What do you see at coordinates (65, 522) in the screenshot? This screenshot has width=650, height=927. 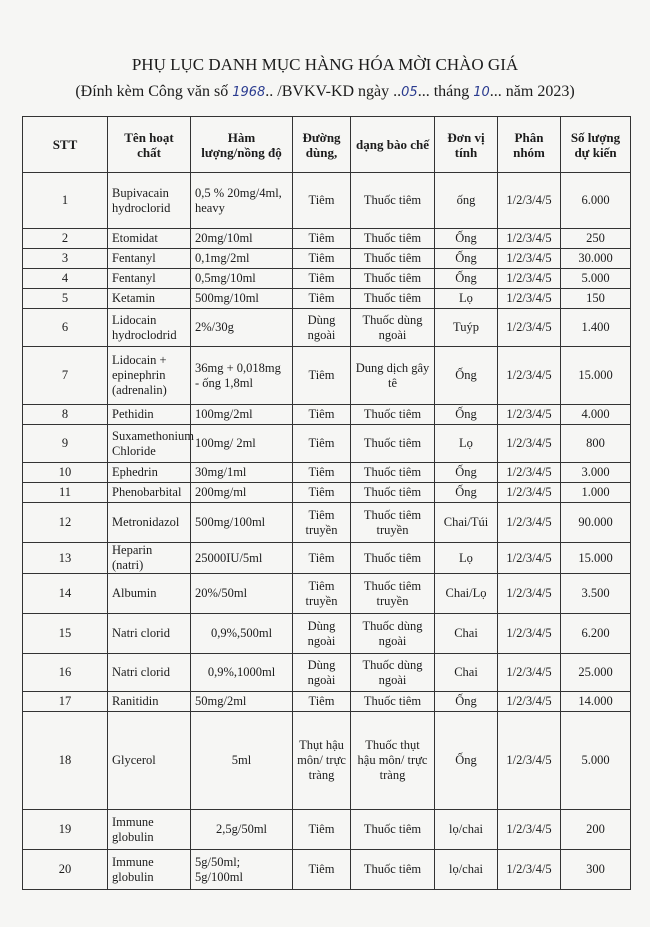 I see `cell-stt: 12` at bounding box center [65, 522].